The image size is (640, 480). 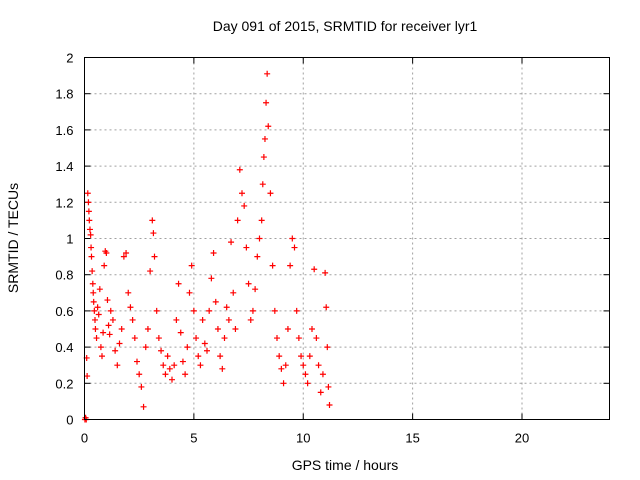 What do you see at coordinates (64, 130) in the screenshot?
I see `y-tick-label: 1.6` at bounding box center [64, 130].